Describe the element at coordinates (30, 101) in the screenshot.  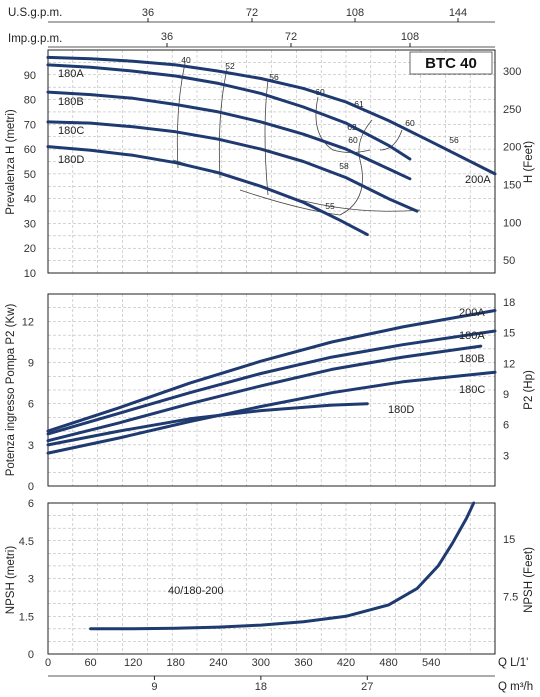
I see `head-y-tick-label: 80` at that location.